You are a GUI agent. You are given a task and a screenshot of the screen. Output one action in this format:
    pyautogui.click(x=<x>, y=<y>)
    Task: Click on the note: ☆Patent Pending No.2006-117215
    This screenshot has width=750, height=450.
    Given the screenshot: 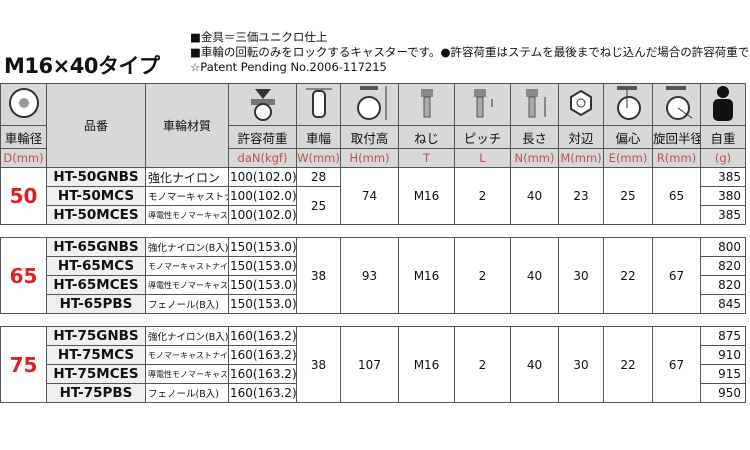 What is the action you would take?
    pyautogui.click(x=288, y=67)
    